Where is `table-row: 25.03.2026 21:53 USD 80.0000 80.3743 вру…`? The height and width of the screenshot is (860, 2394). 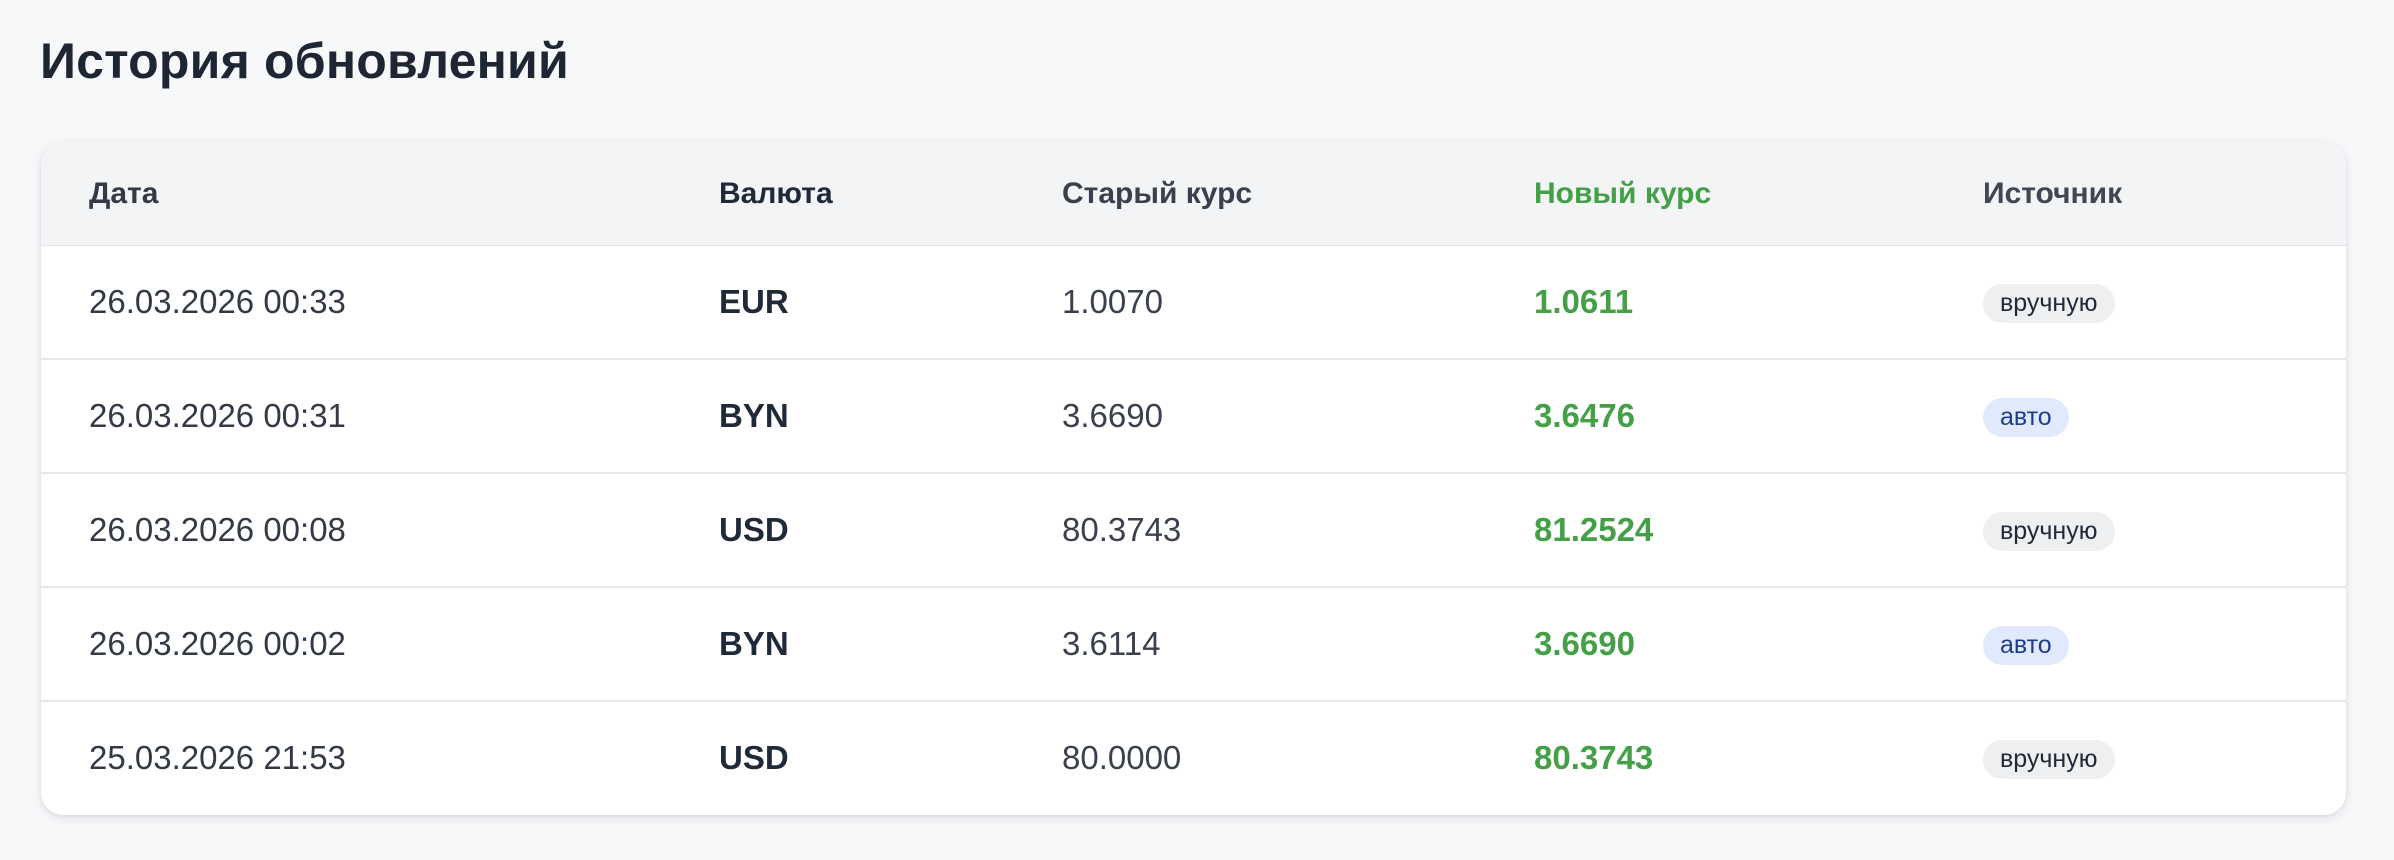
table-row: 25.03.2026 21:53 USD 80.0000 80.3743 вру… is located at coordinates (1193, 758).